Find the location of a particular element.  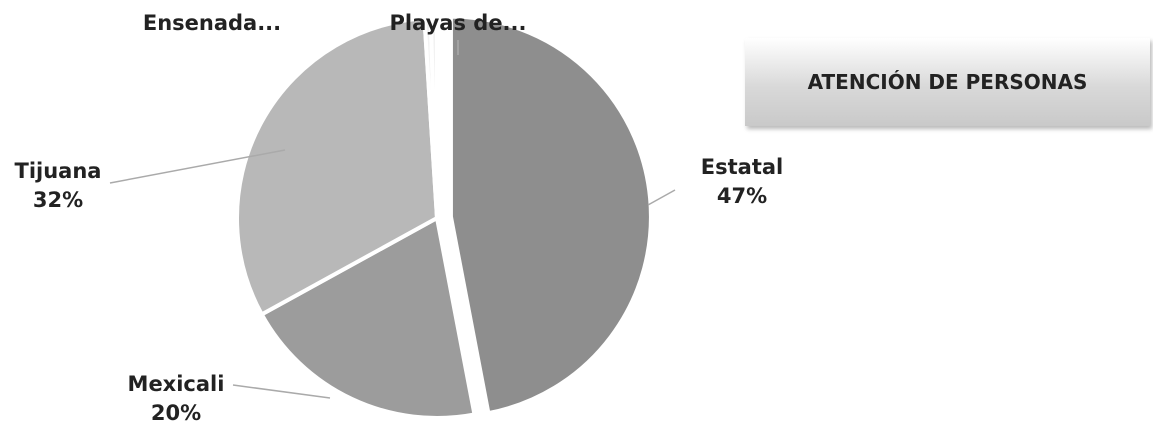

slice-value-label: 47% is located at coordinates (742, 196).